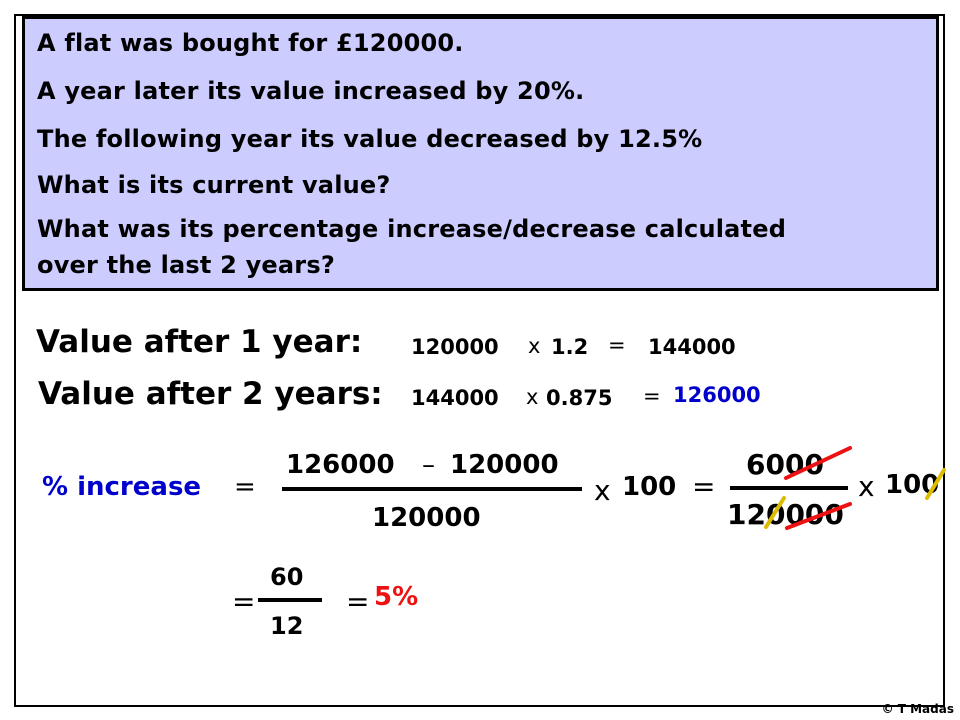 This screenshot has height=720, width=960. Describe the element at coordinates (818, 463) in the screenshot. I see `strike-numerator` at that location.